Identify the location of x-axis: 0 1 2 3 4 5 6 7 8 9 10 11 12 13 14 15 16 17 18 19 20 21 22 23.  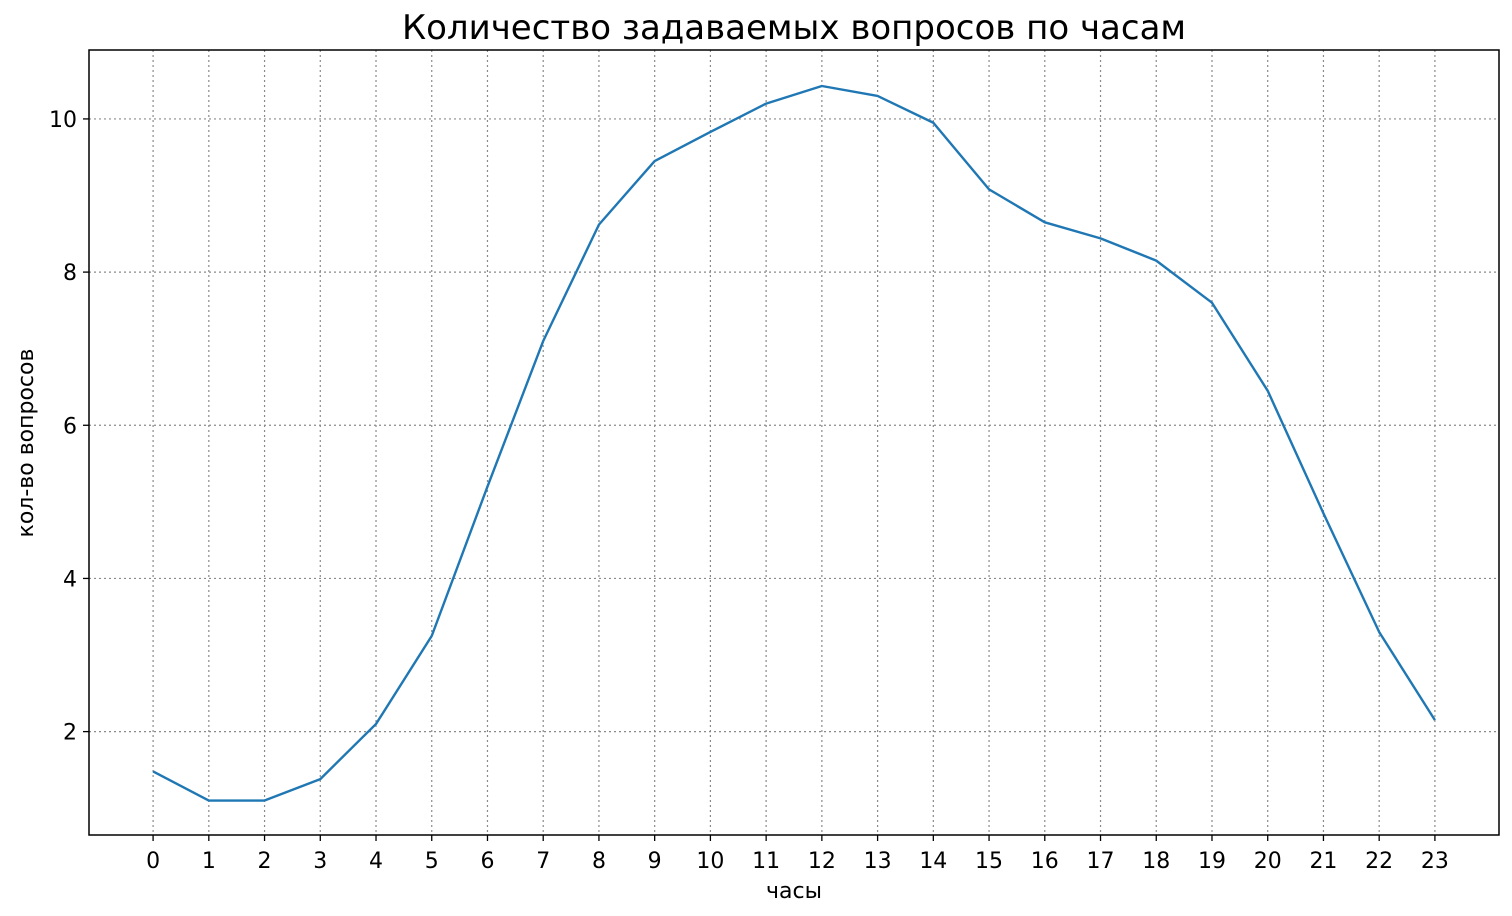
(797, 854).